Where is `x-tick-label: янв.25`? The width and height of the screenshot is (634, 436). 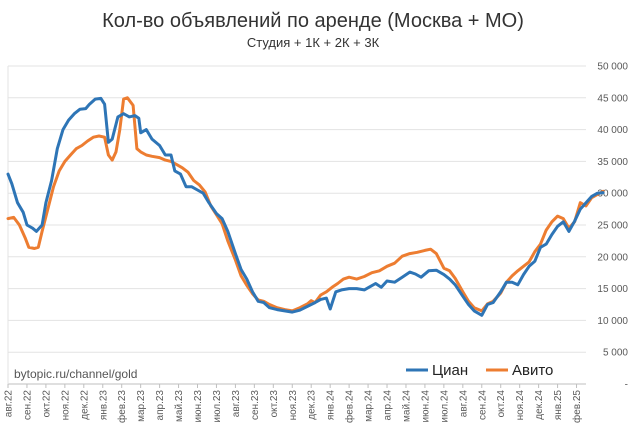
x-tick-label: янв.25 is located at coordinates (558, 405).